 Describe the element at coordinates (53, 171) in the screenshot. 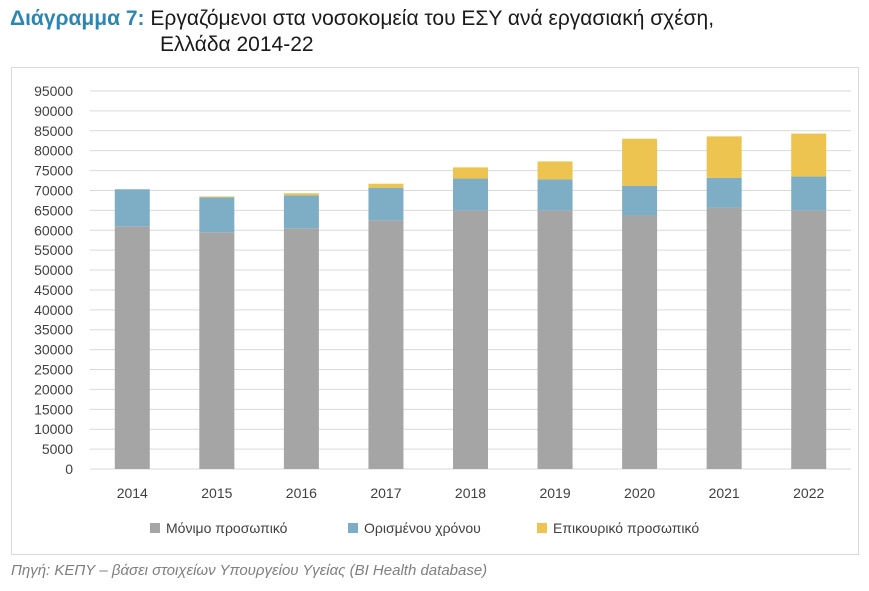

I see `y-tick-label: 75000` at that location.